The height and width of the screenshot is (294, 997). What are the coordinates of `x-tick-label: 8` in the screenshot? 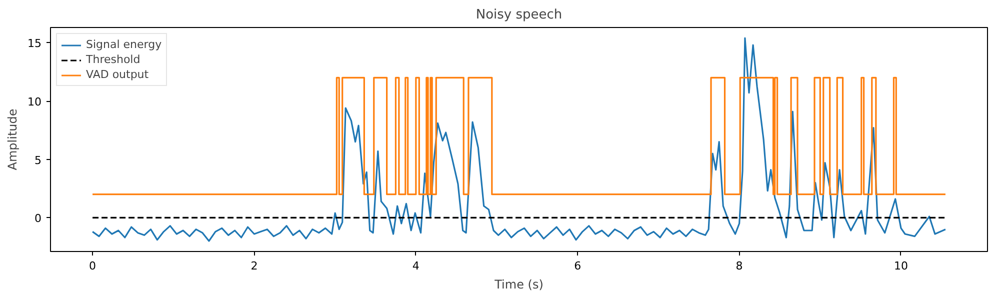 It's located at (739, 266).